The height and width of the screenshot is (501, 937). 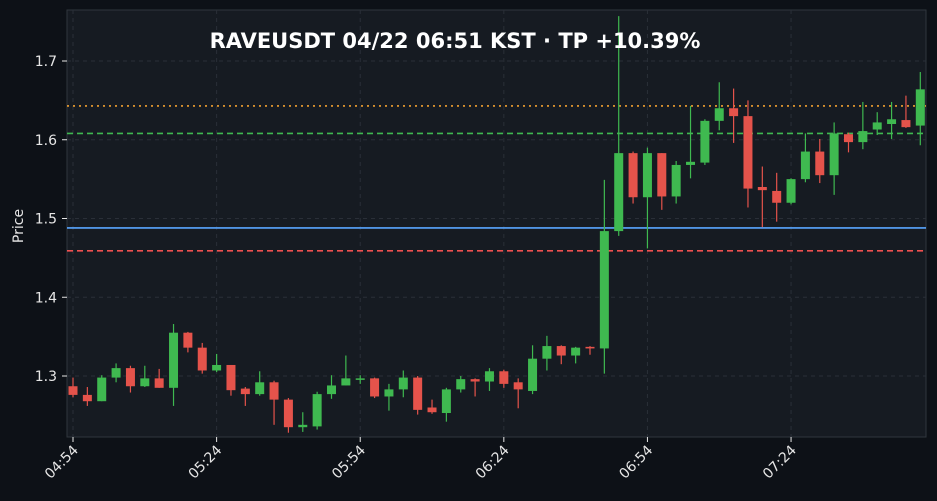 I want to click on y-axis: 1.3 1.4 1.5 1.6 1.7, so click(x=51, y=219).